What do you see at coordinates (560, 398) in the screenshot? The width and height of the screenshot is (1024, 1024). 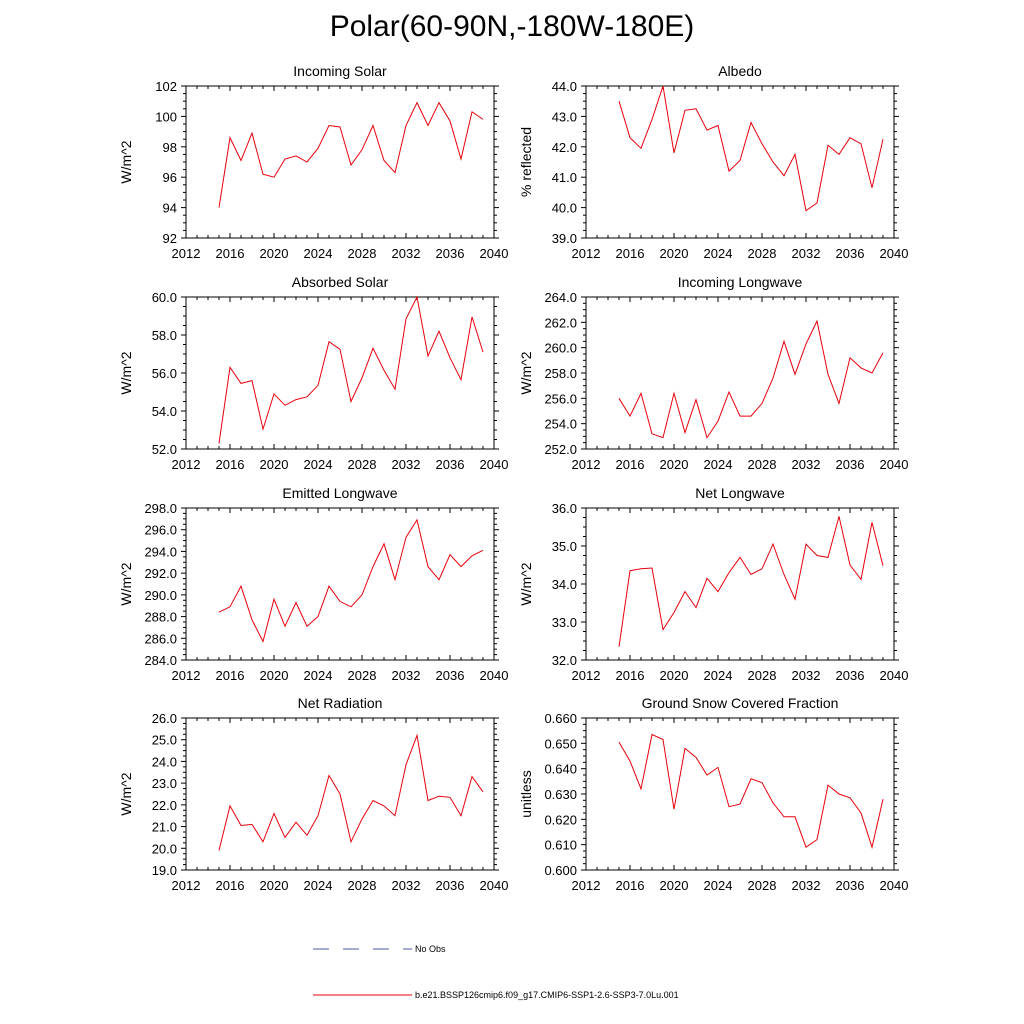 I see `y-tick-label: 256.0` at bounding box center [560, 398].